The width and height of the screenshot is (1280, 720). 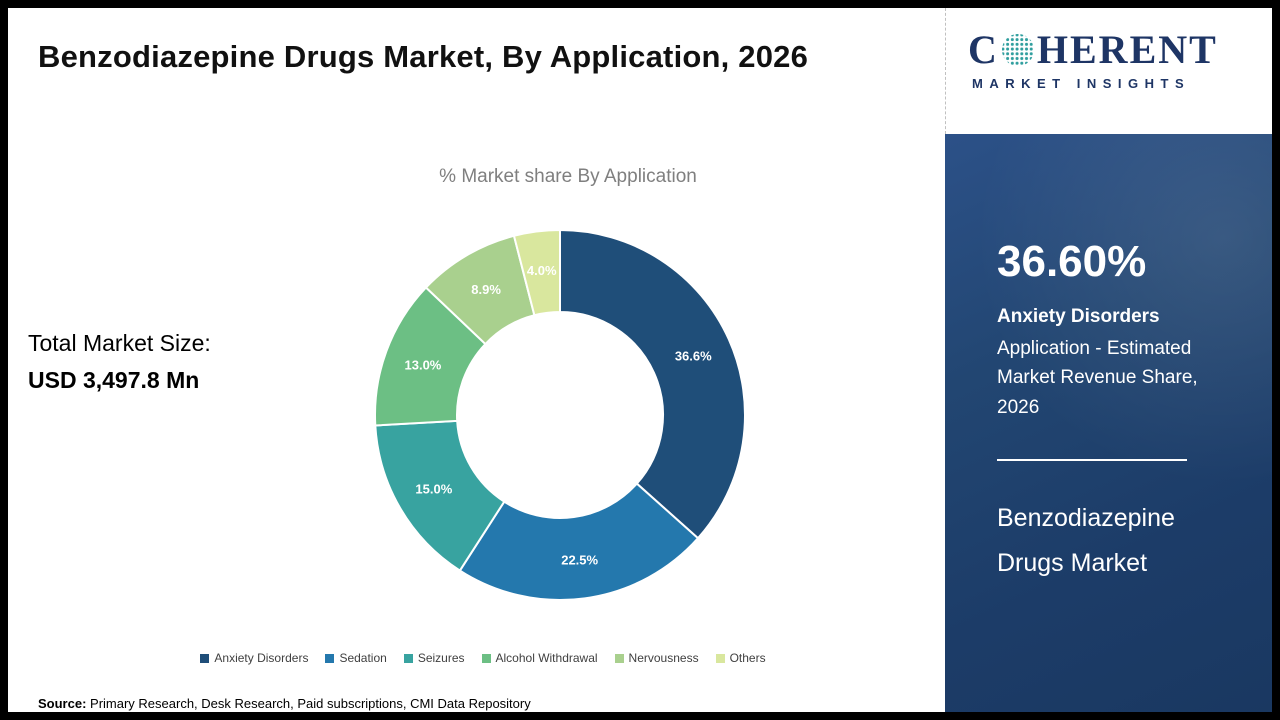 I want to click on legend-label: Sedation, so click(x=363, y=658).